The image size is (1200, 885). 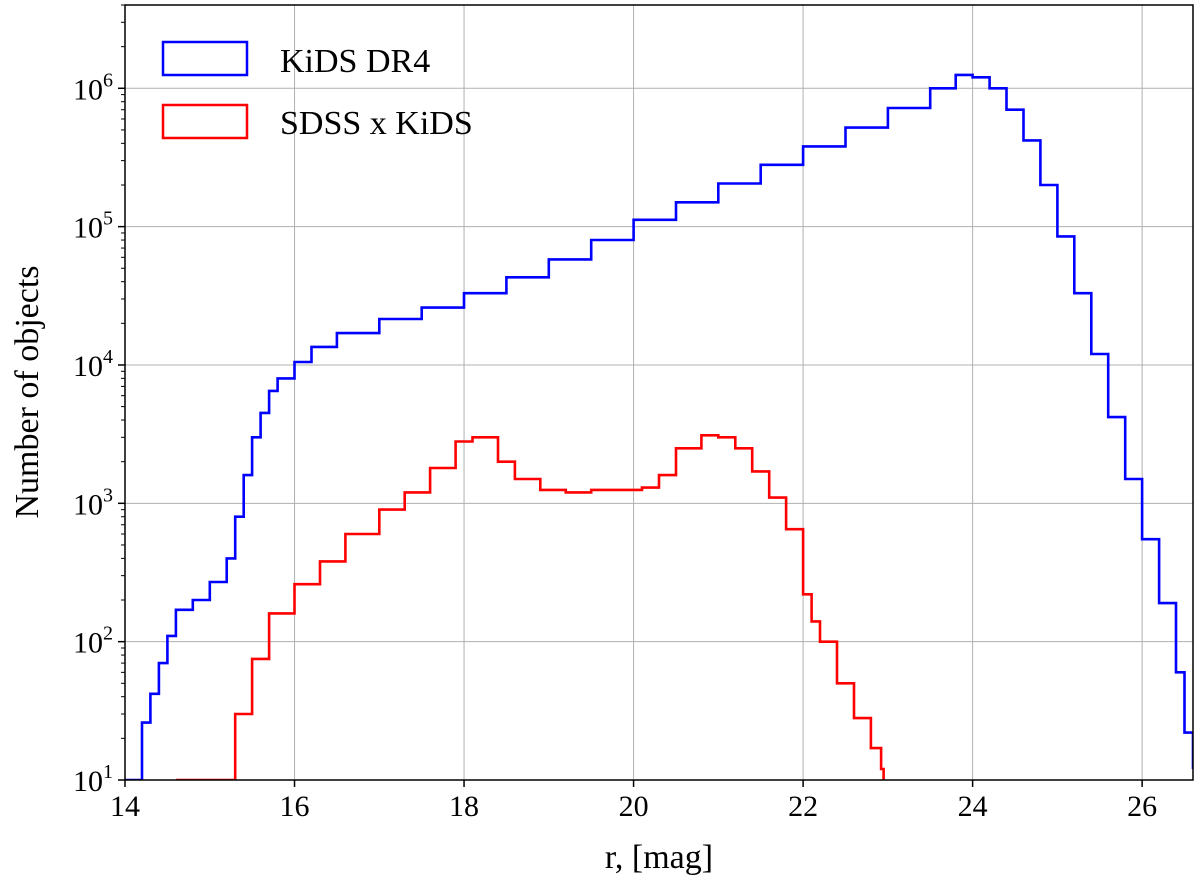 I want to click on x-tick-label: 20, so click(x=634, y=806).